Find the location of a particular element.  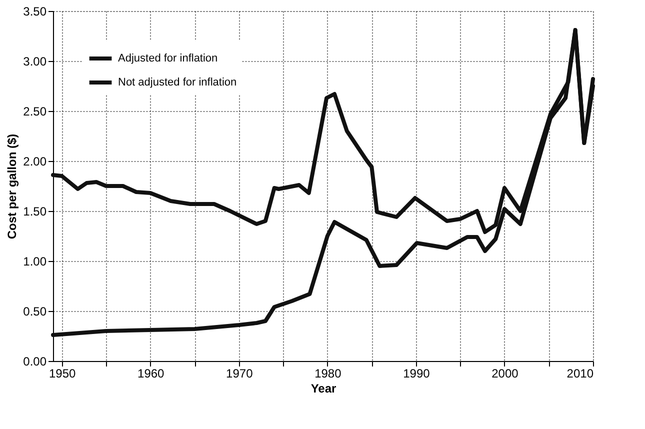

x-axis-title: Year is located at coordinates (323, 389).